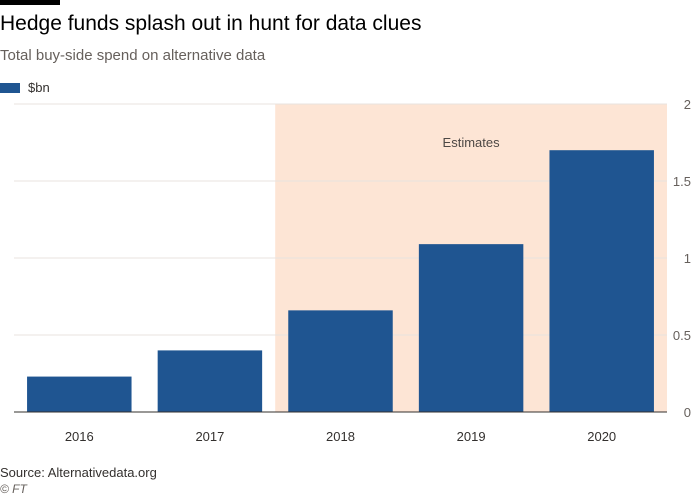  Describe the element at coordinates (30, 2) in the screenshot. I see `ft-top-bar` at that location.